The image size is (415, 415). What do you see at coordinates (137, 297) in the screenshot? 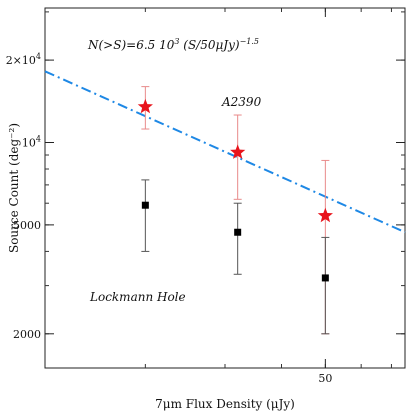
I see `lockmann-hole-label: Lockmann Hole` at bounding box center [137, 297].